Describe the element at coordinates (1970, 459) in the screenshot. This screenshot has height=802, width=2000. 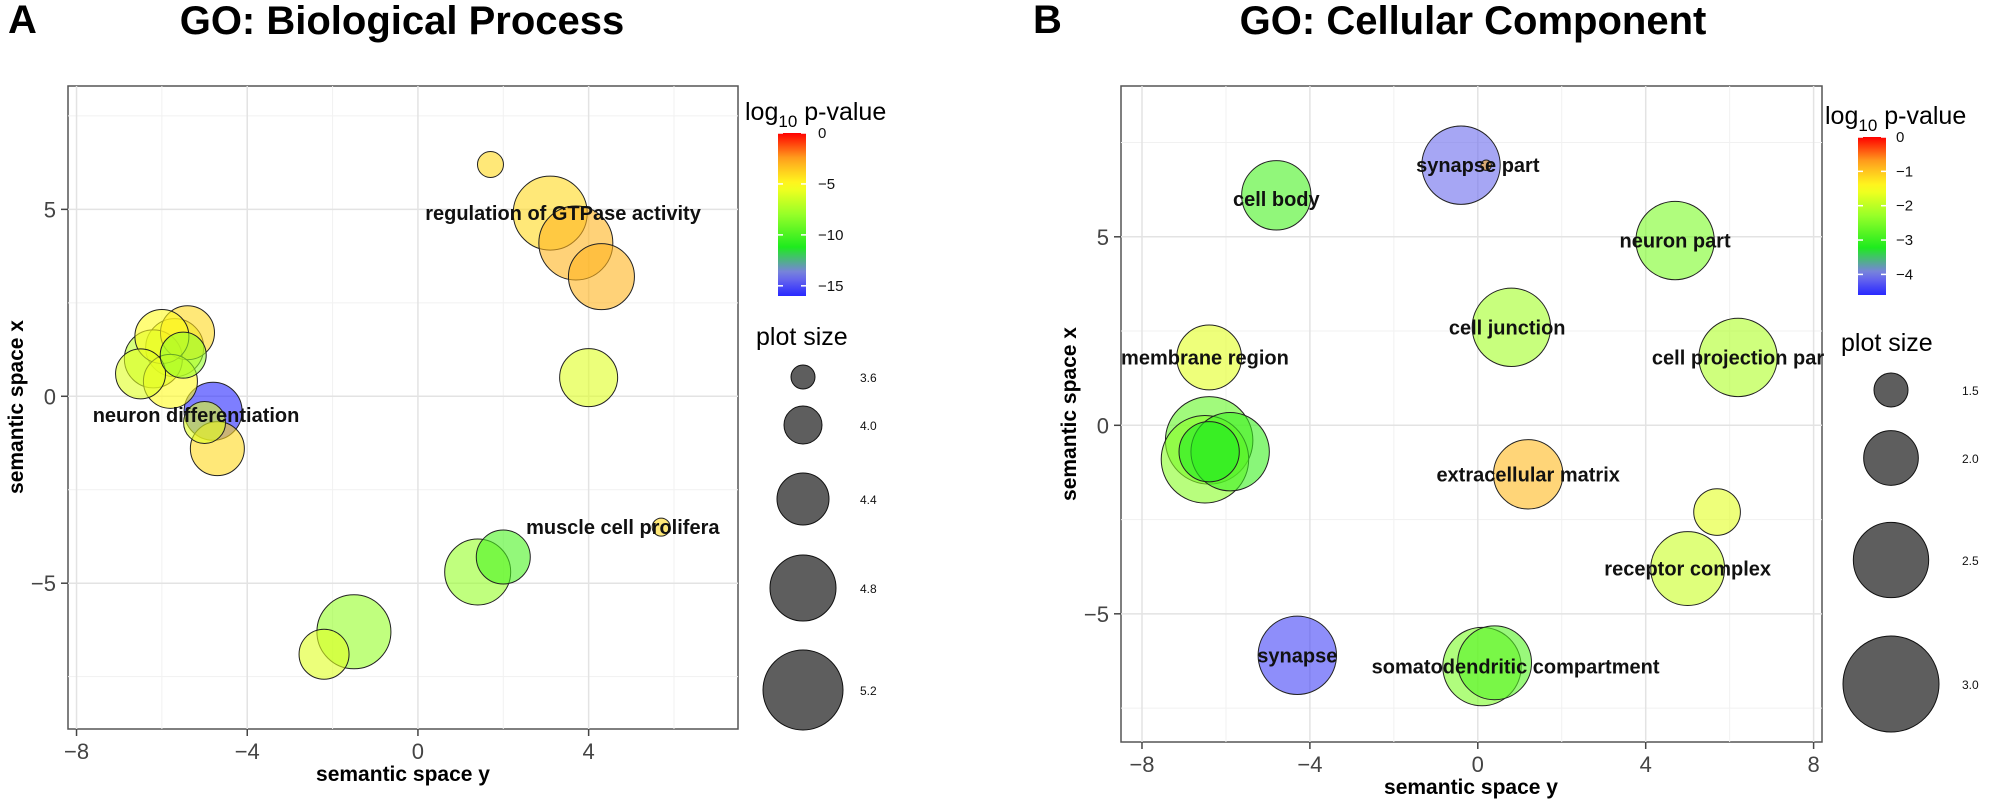
I see `size-legend-label: 2.0` at that location.